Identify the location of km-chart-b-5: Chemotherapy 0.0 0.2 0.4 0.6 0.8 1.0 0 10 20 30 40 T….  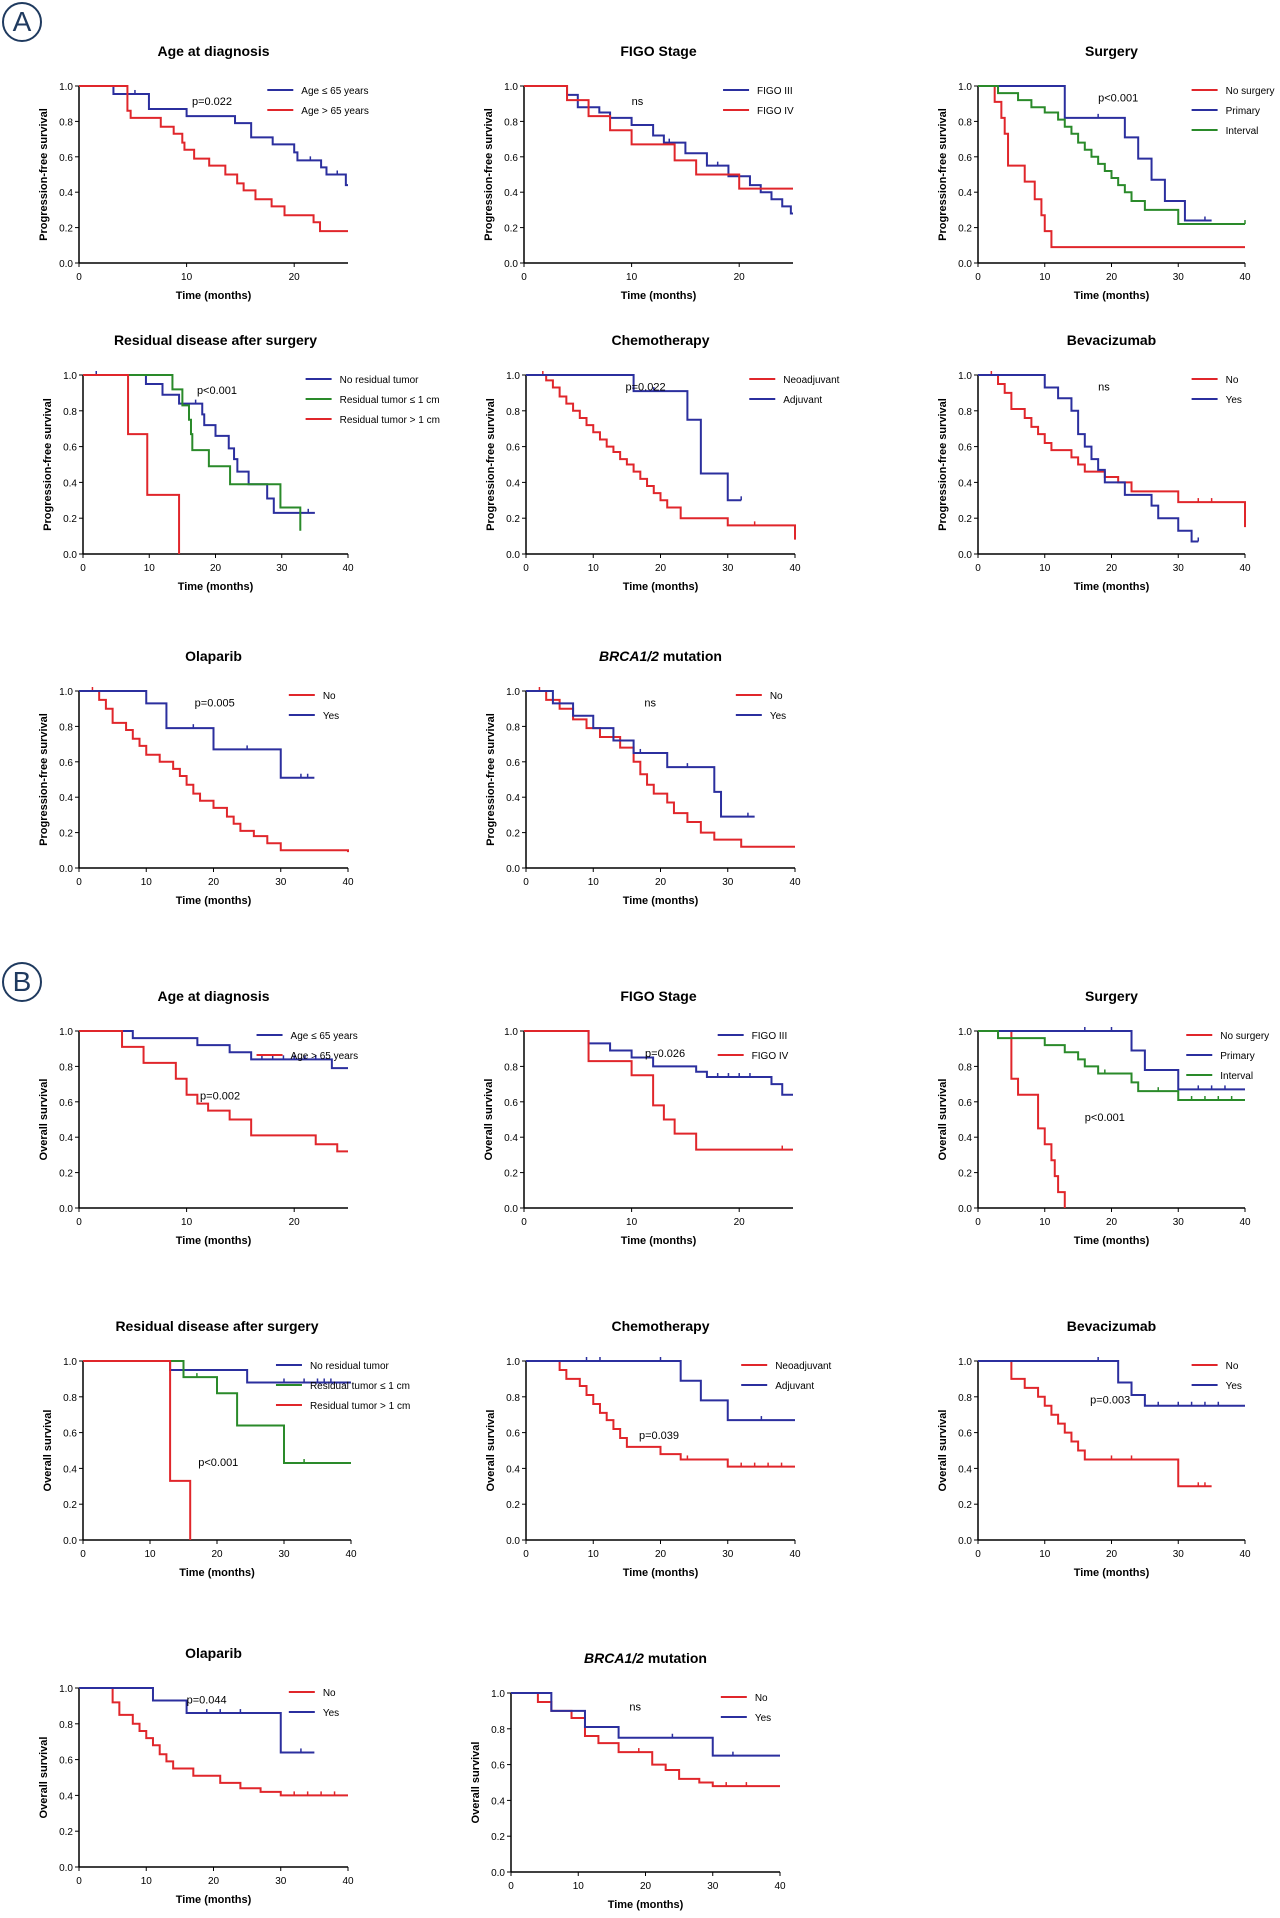
(658, 1448).